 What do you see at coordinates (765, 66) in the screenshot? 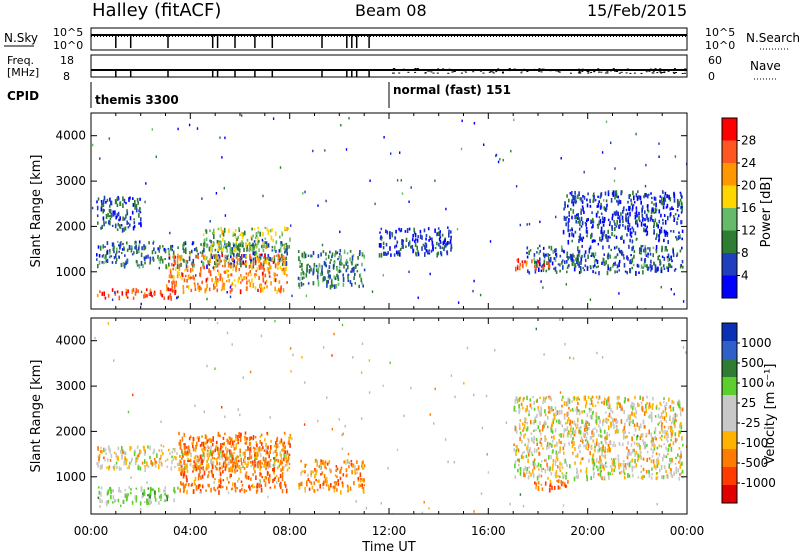
I see `nave-label: Nave` at bounding box center [765, 66].